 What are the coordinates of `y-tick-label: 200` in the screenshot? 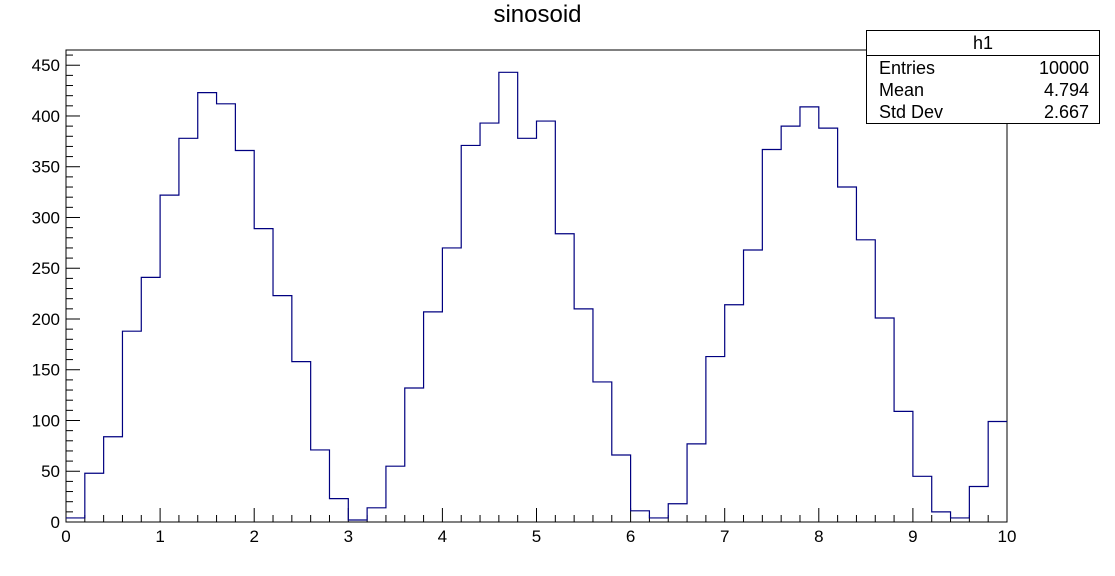 It's located at (46, 319).